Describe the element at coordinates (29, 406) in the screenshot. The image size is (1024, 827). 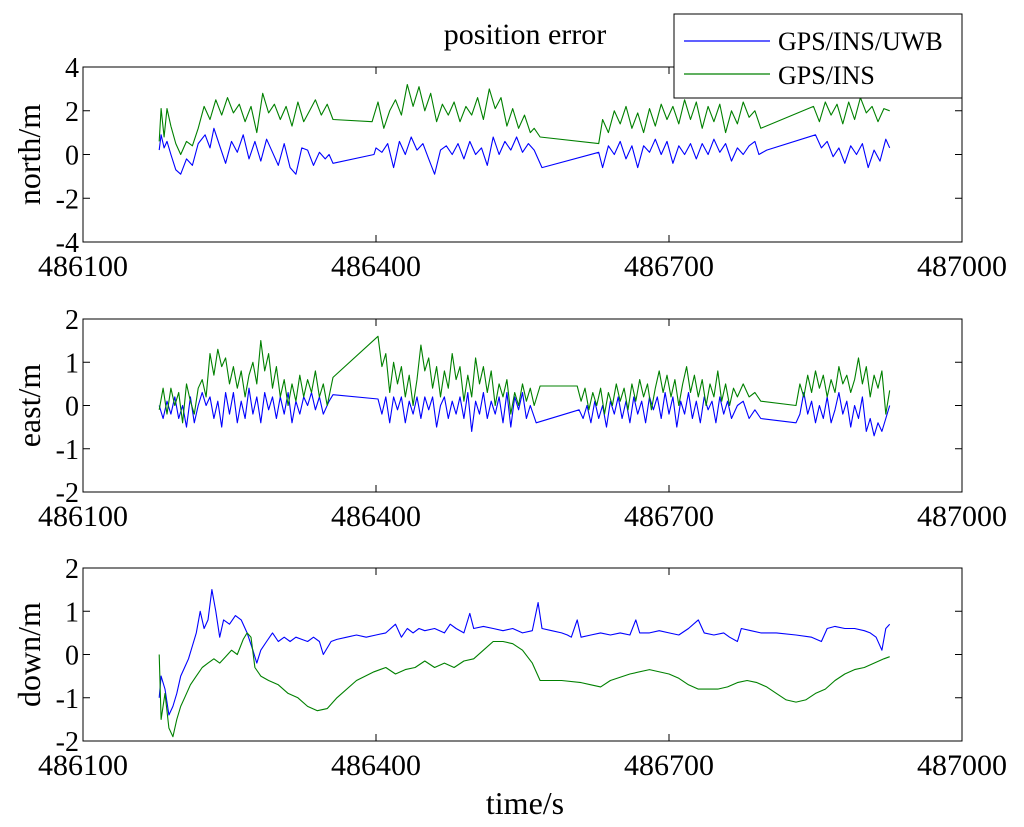
I see `y-axis-label-east-m: east/m` at that location.